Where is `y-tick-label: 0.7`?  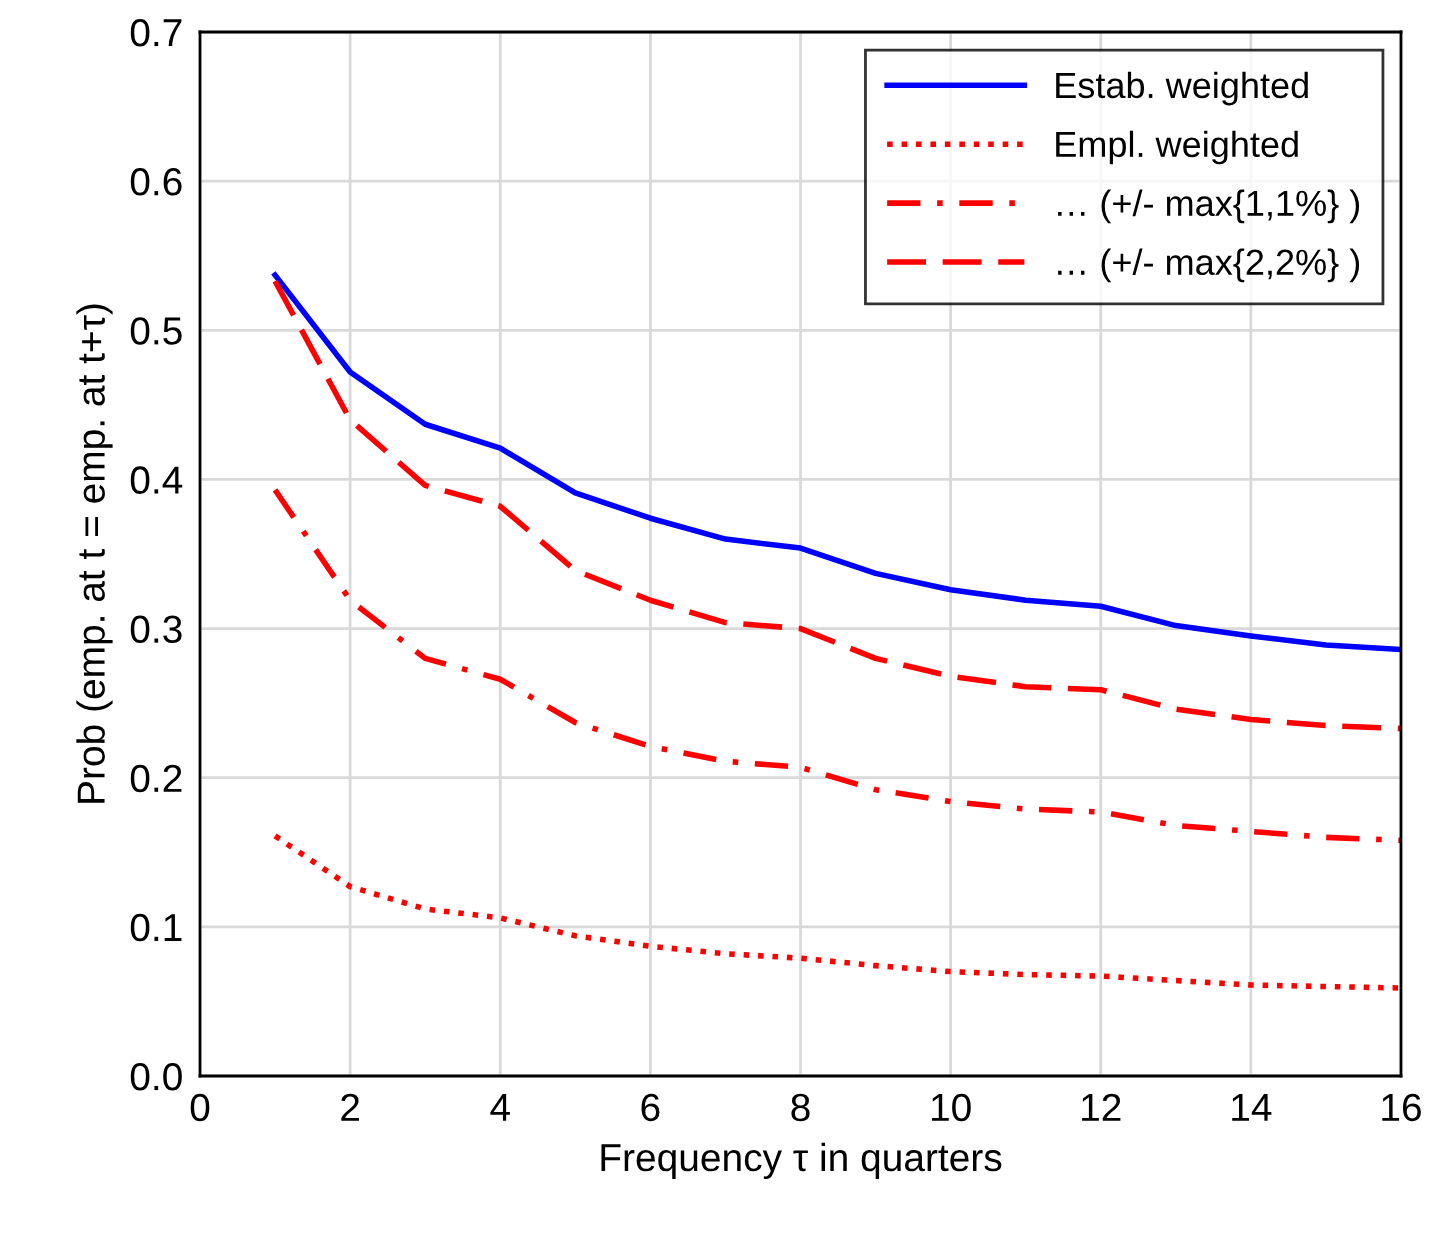
y-tick-label: 0.7 is located at coordinates (156, 32).